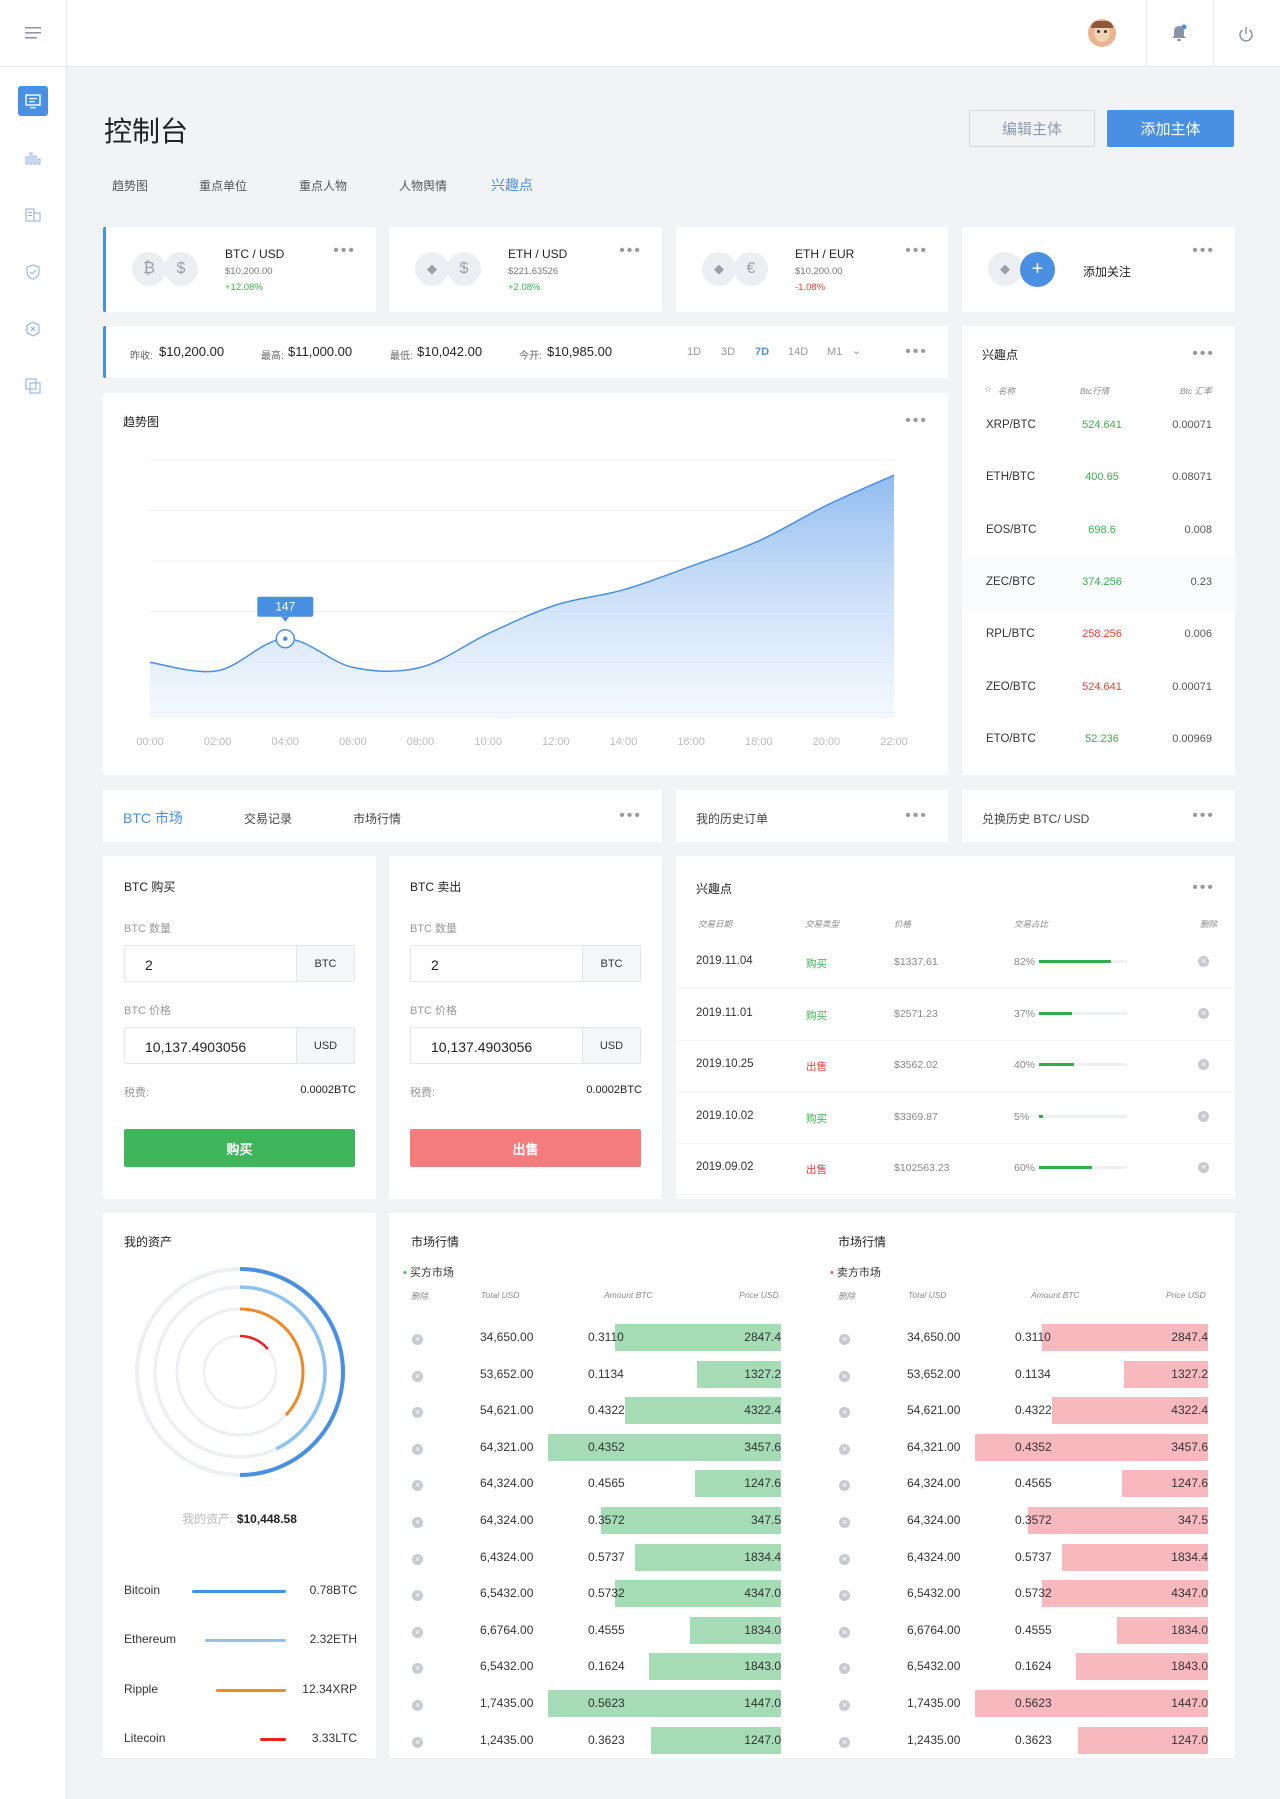 The height and width of the screenshot is (1799, 1280). Describe the element at coordinates (589, 1631) in the screenshot. I see `book-row: × 6,6764.00 0.4555 1834.0` at that location.